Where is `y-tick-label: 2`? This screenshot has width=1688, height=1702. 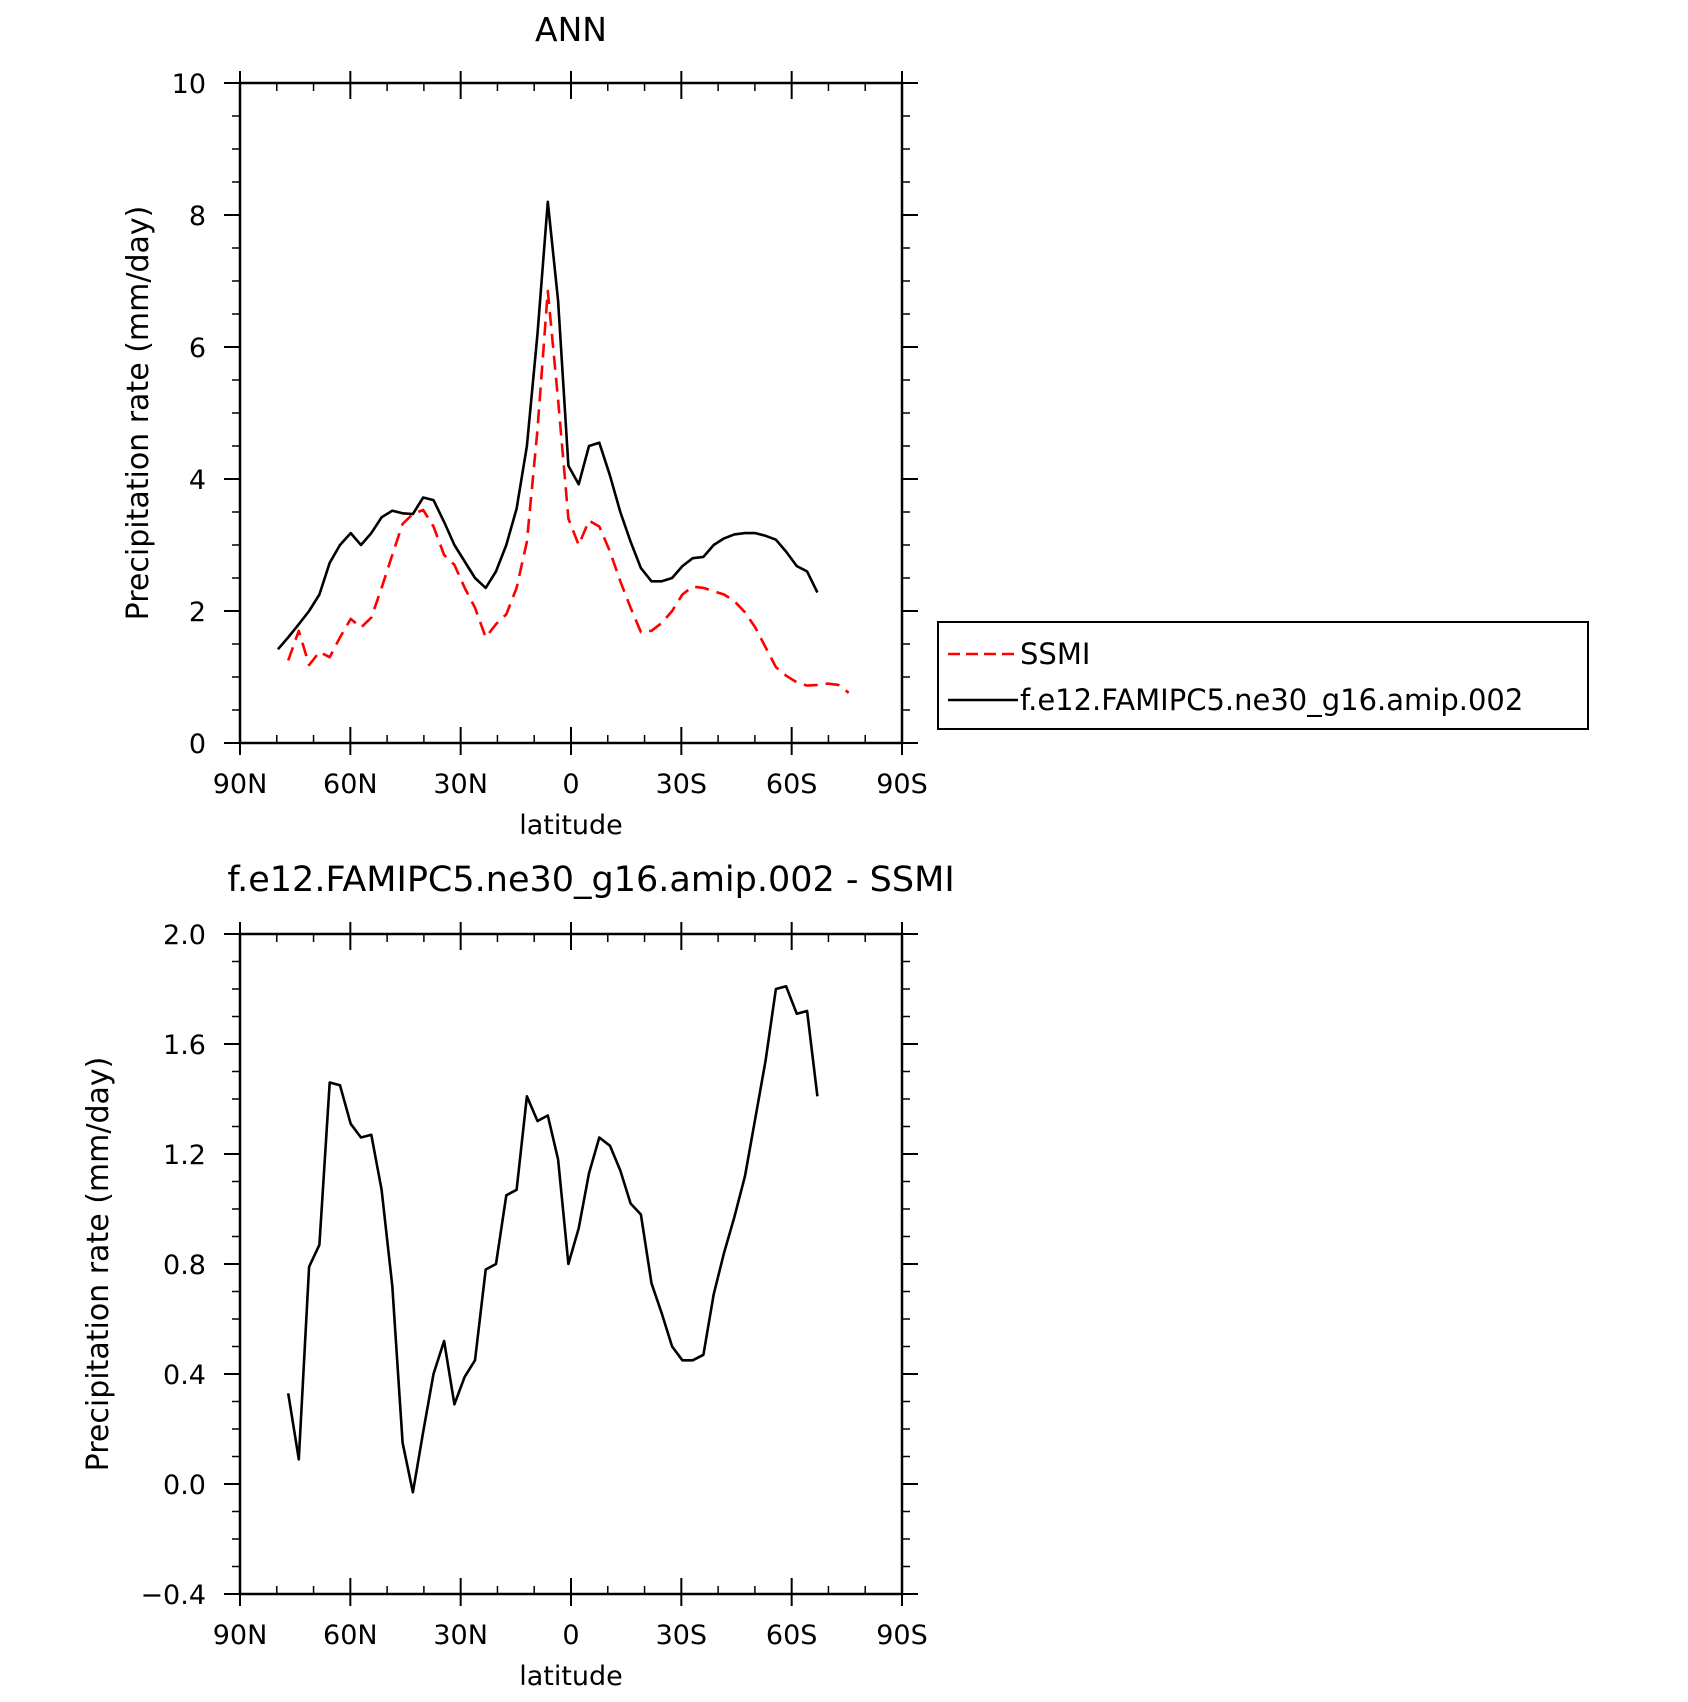
y-tick-label: 2 is located at coordinates (197, 612).